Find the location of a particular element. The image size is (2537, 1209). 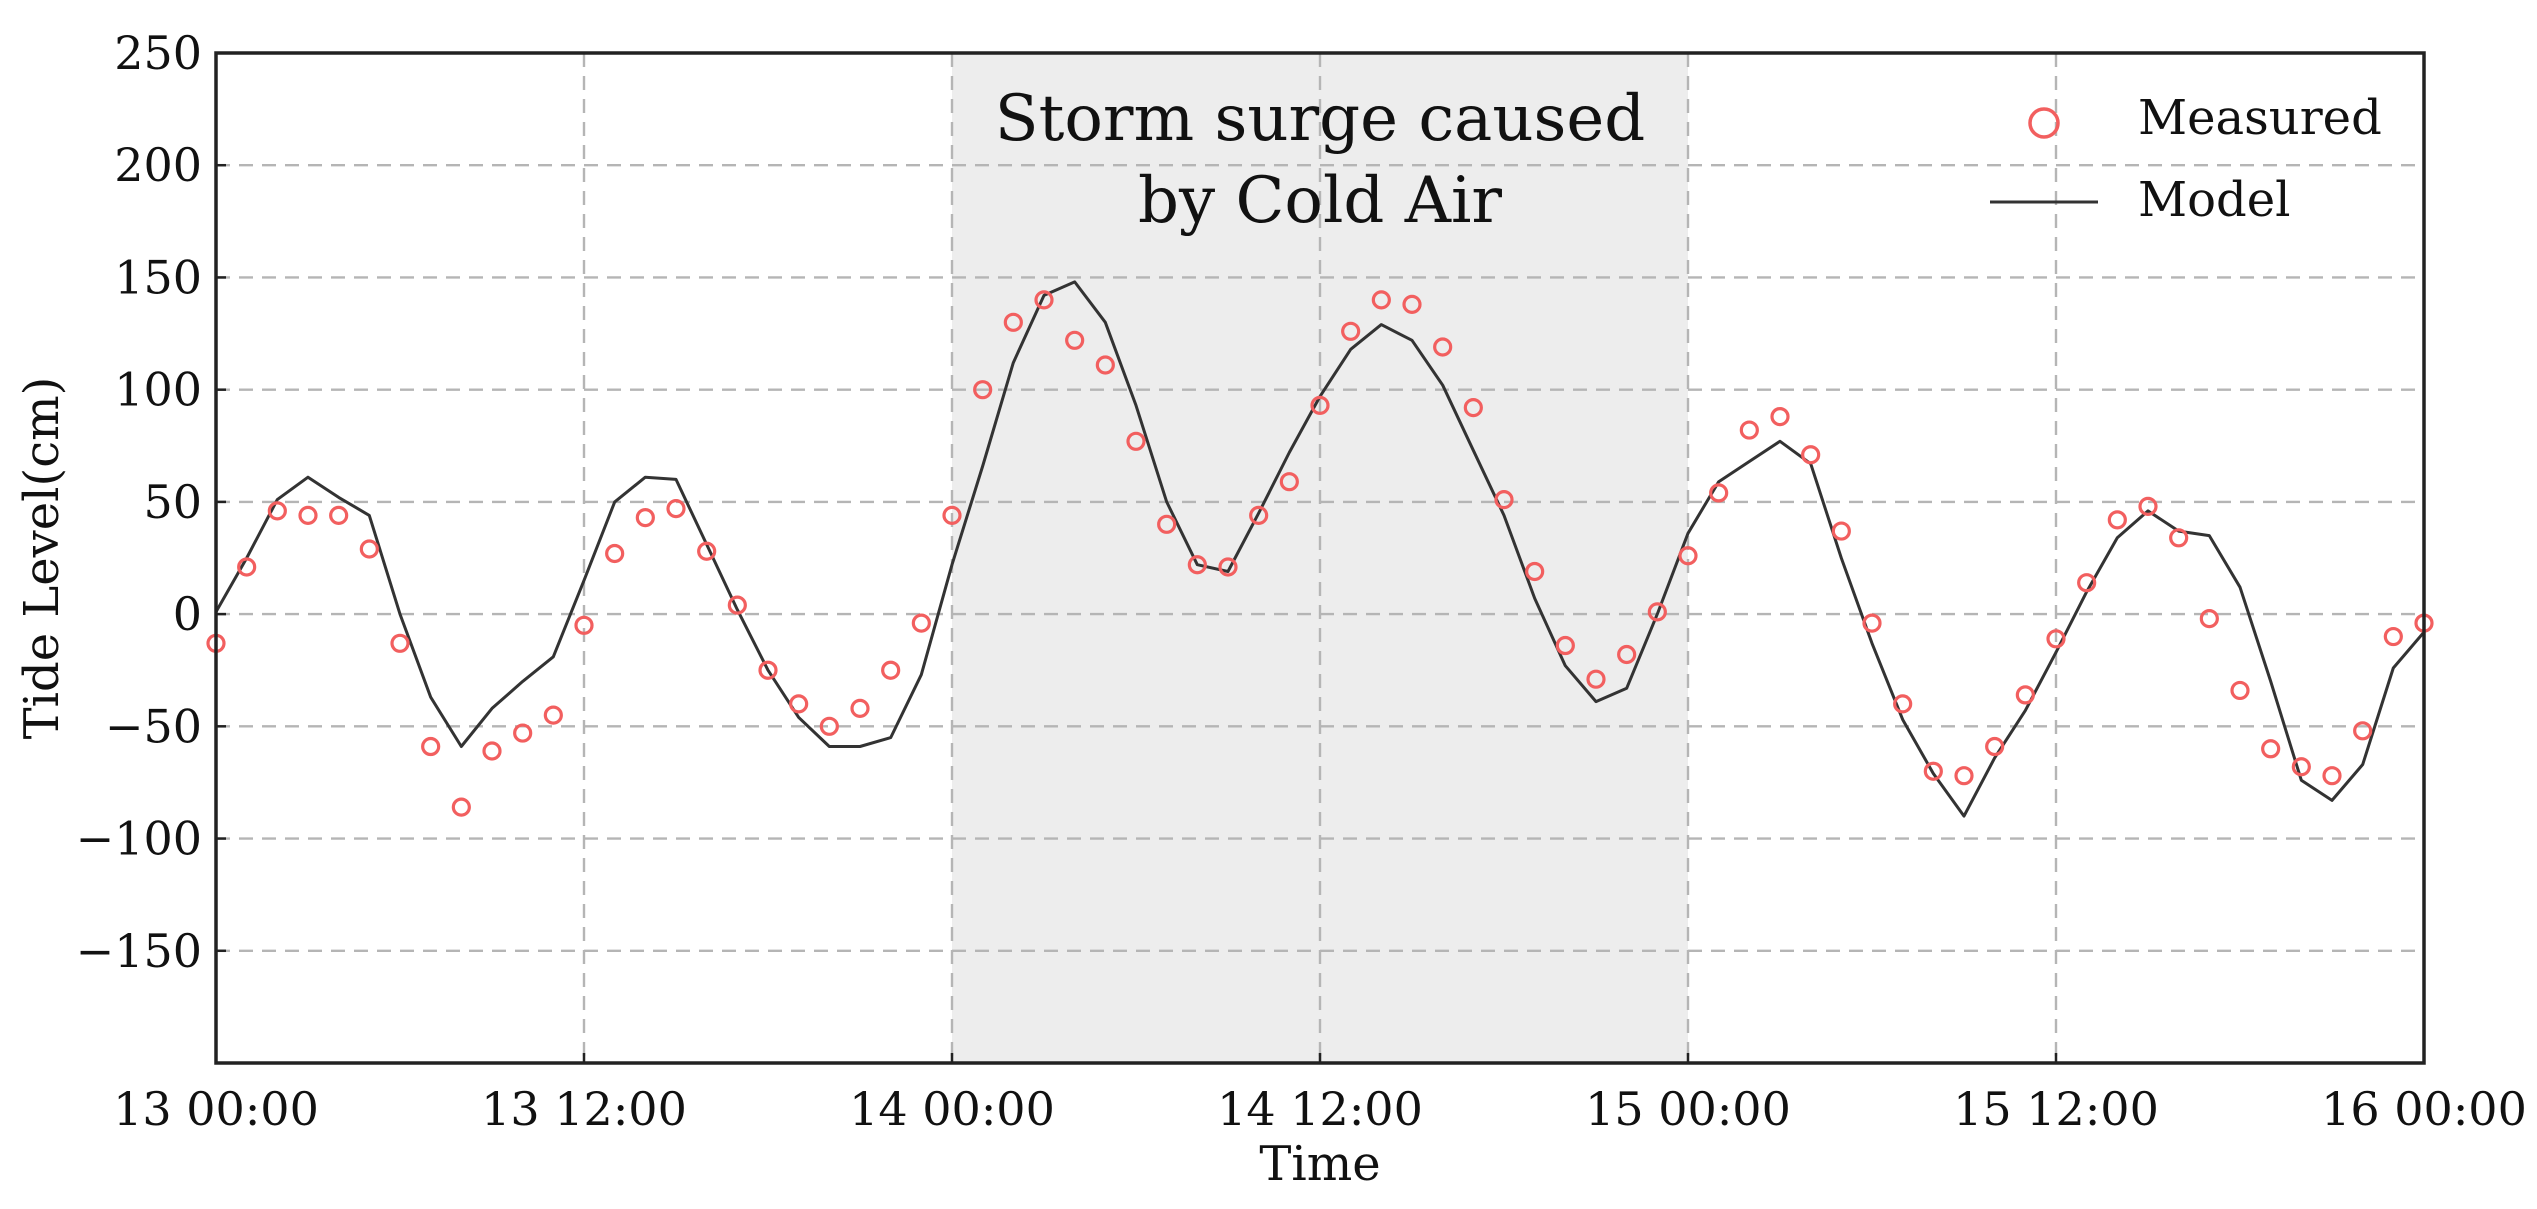

y-tick-label: 250 is located at coordinates (158, 53).